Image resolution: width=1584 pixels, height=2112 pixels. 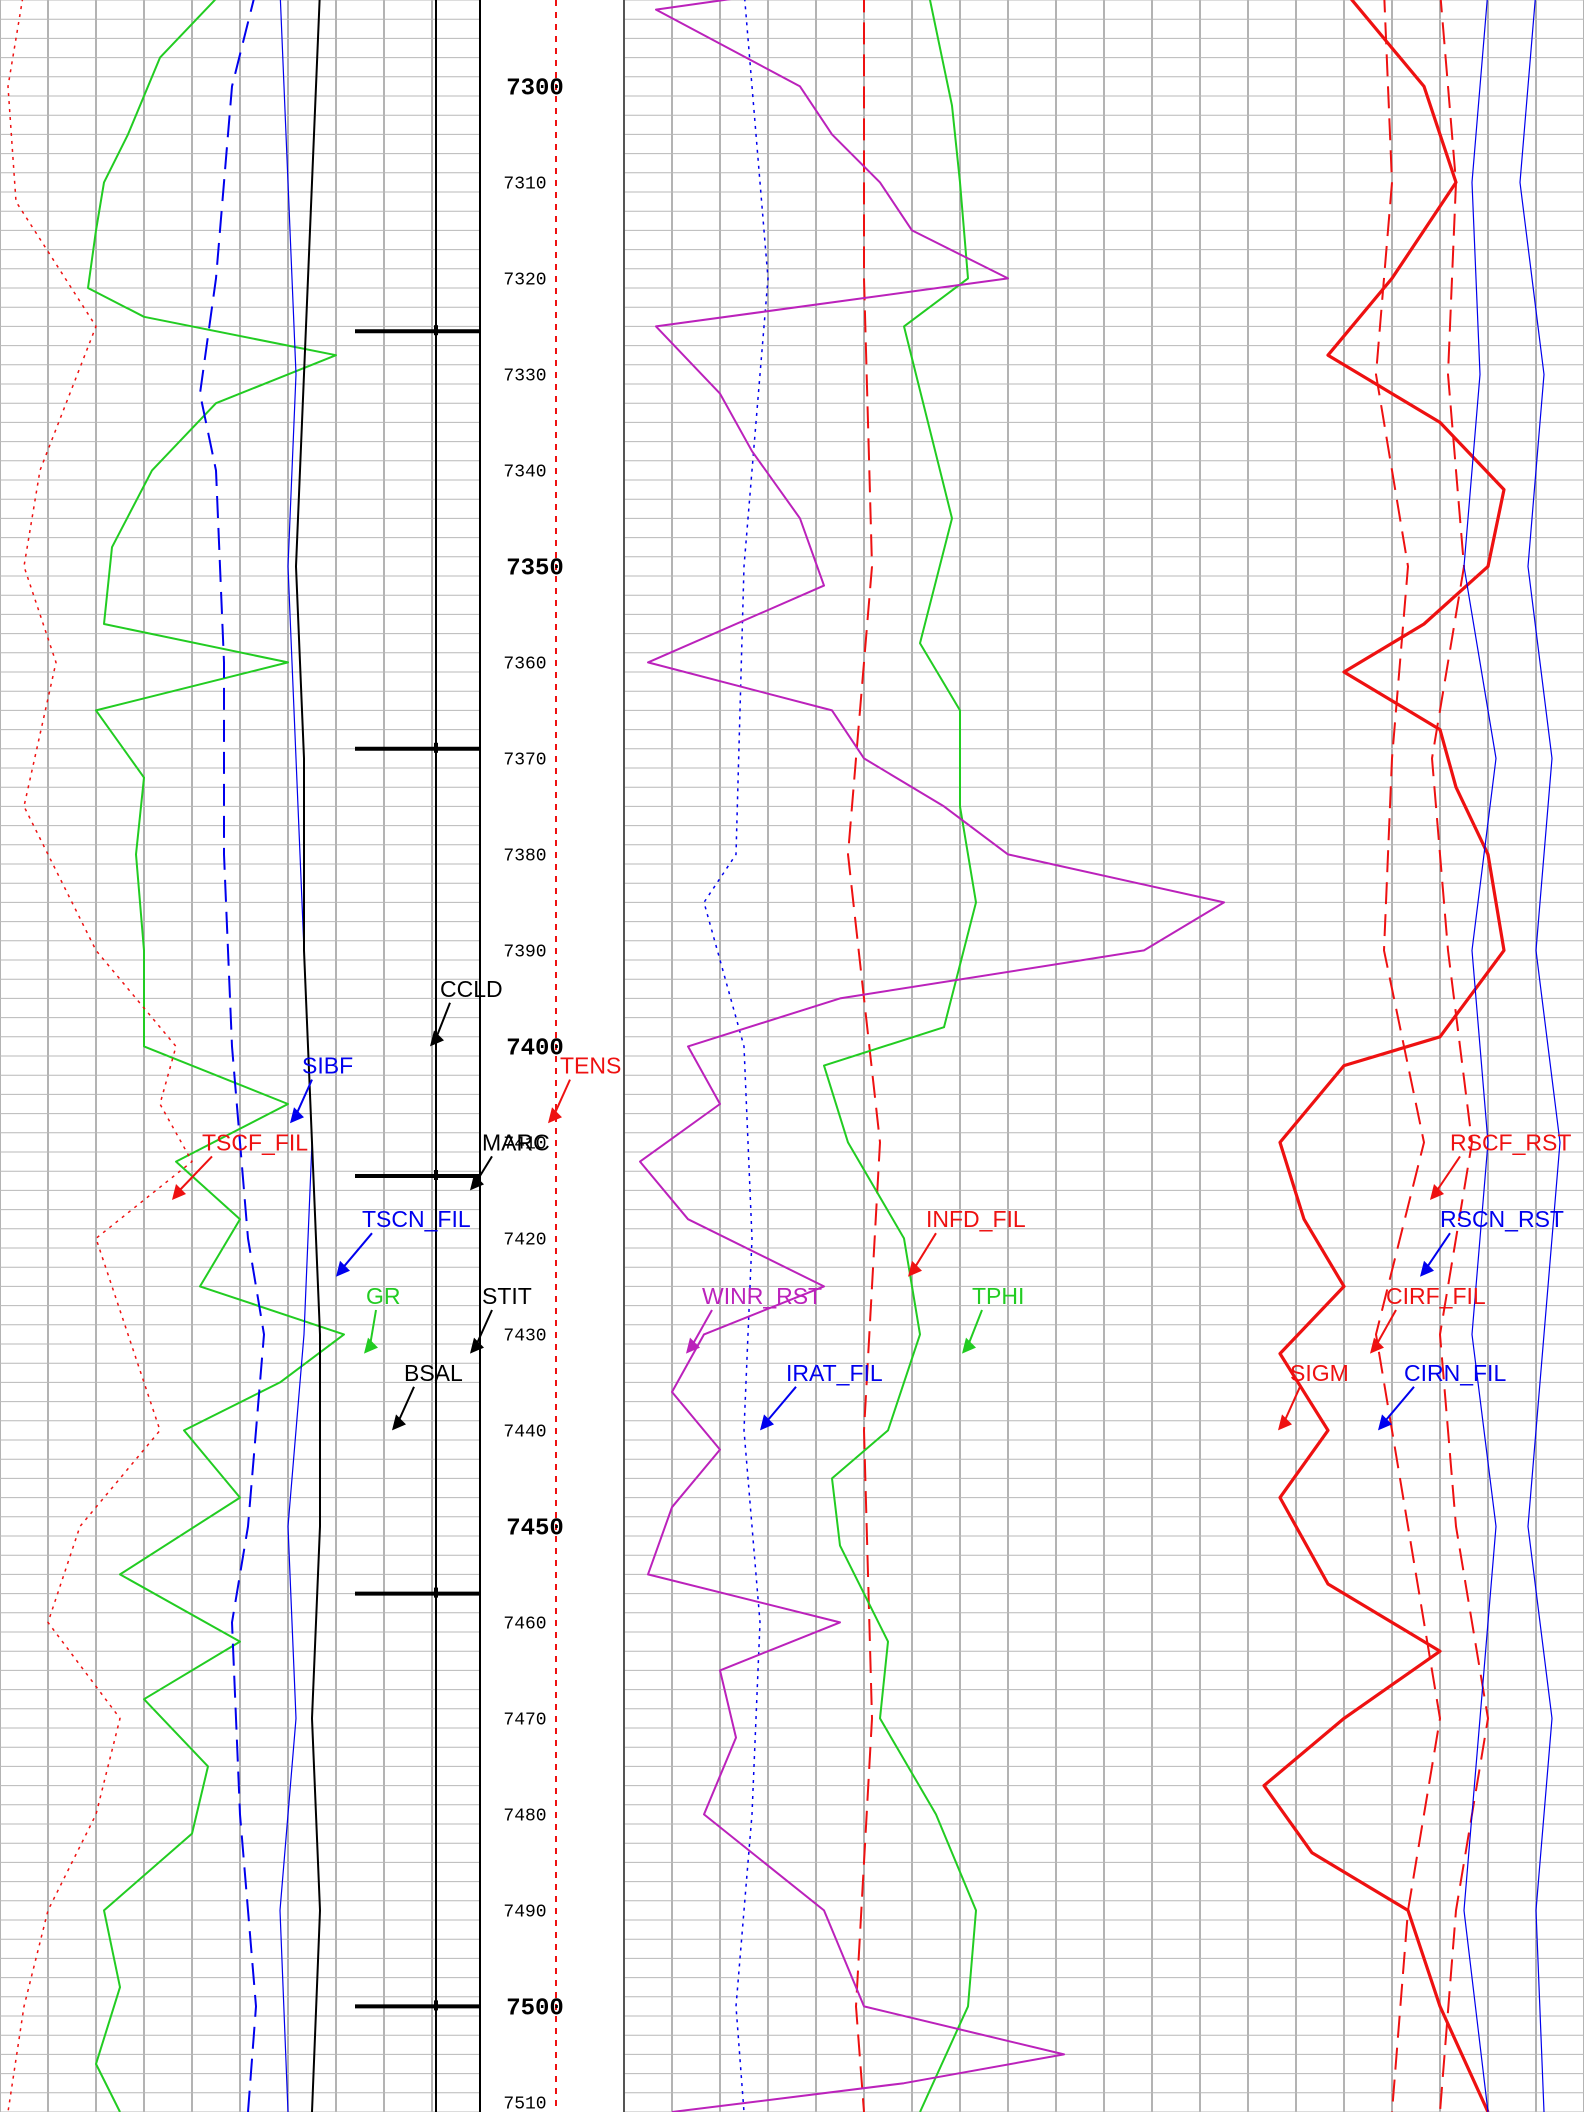 What do you see at coordinates (1408, 1056) in the screenshot?
I see `curve-cirf-fil` at bounding box center [1408, 1056].